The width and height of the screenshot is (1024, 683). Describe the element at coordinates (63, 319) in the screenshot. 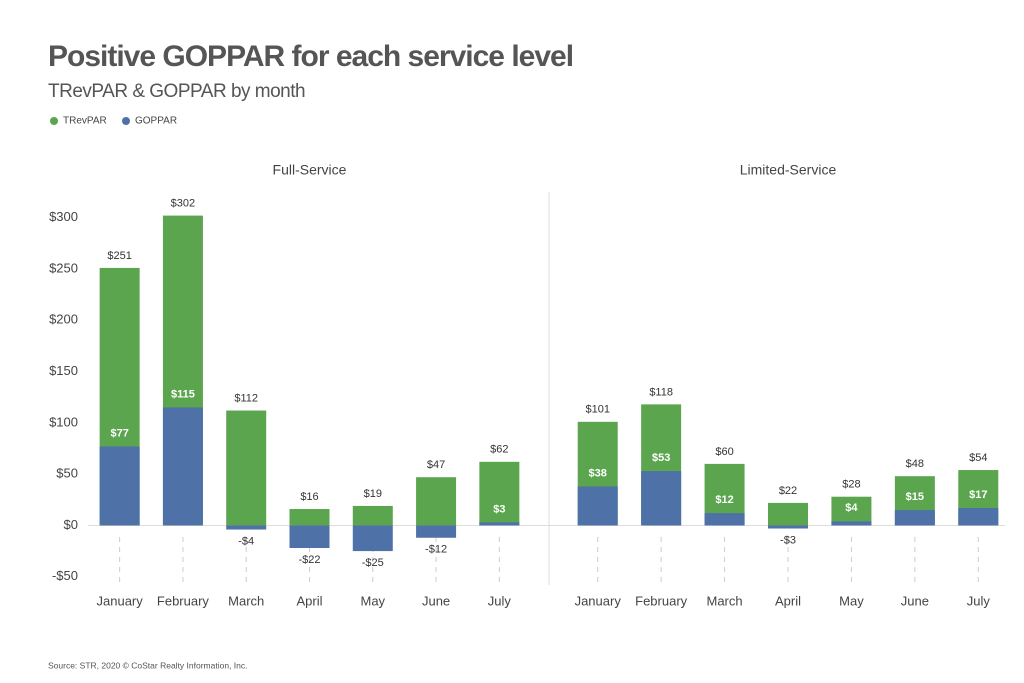

I see `y-tick-label: $200` at that location.